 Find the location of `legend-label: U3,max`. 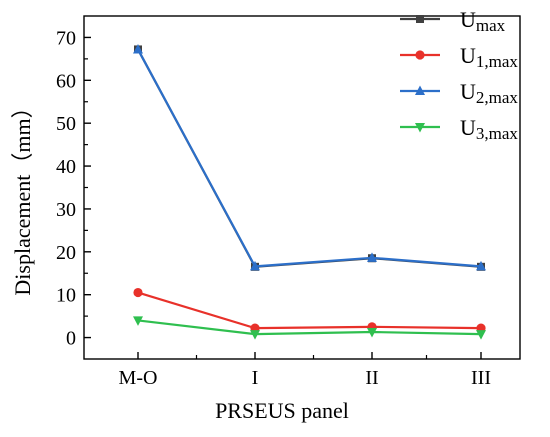

legend-label: U3,max is located at coordinates (489, 129).